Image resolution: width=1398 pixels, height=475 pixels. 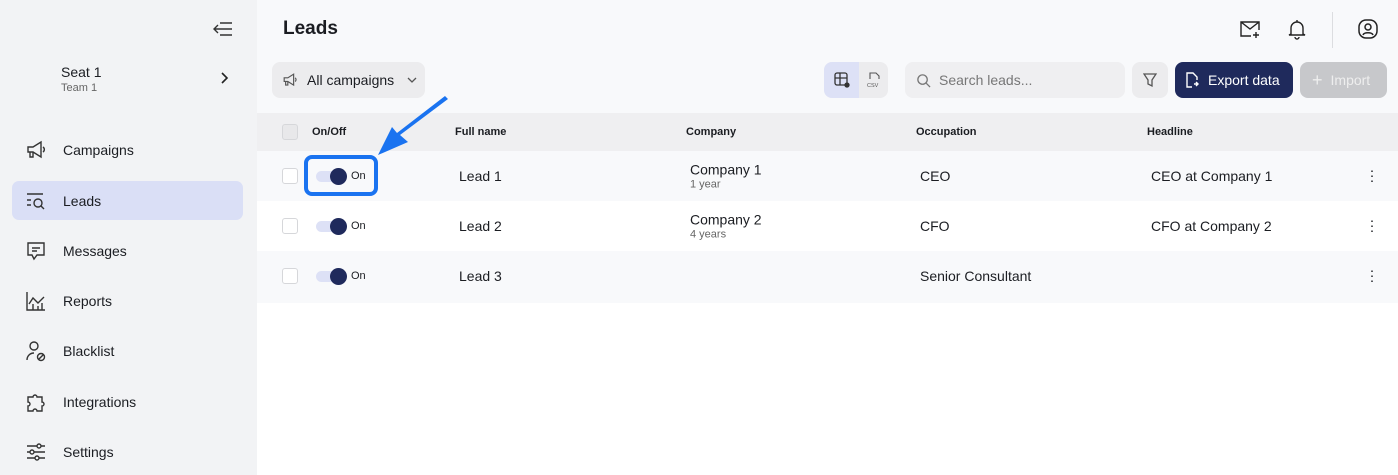 I want to click on team-name: Team 1, so click(x=79, y=88).